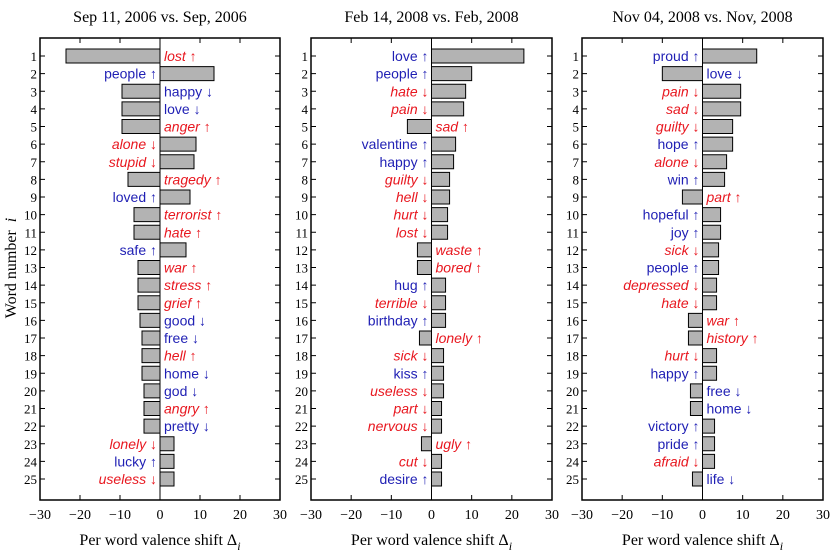 The height and width of the screenshot is (558, 830). I want to click on y-tick-label: 19, so click(301, 373).